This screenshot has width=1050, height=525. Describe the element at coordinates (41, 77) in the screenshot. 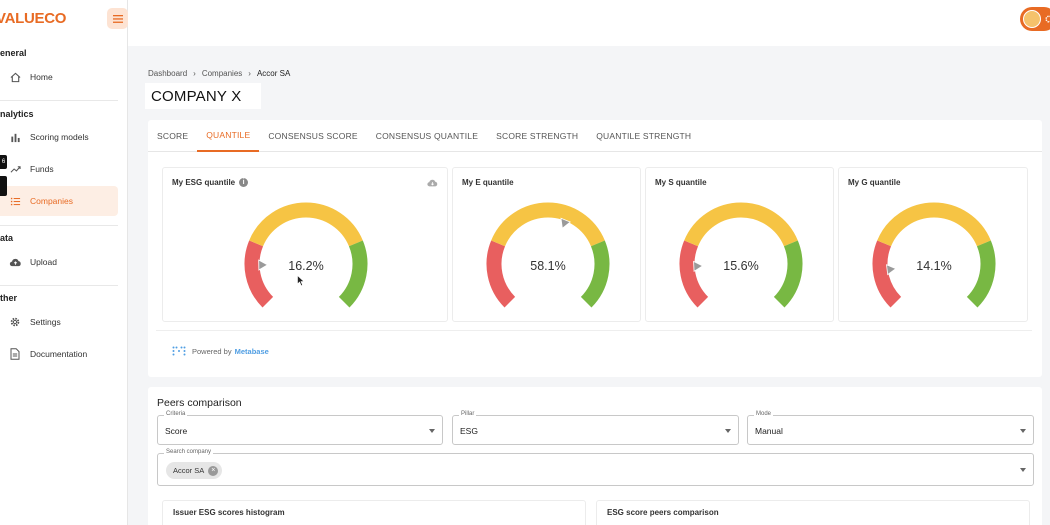

I see `sidebar-item-label: Home` at that location.